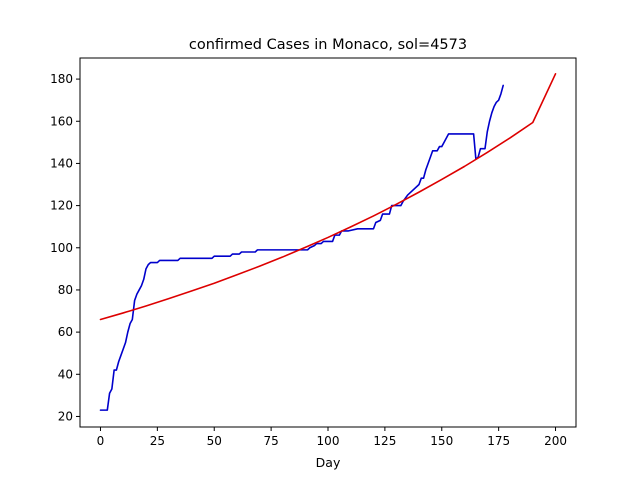 The height and width of the screenshot is (480, 640). What do you see at coordinates (61, 163) in the screenshot?
I see `y-tick-label: 140` at bounding box center [61, 163].